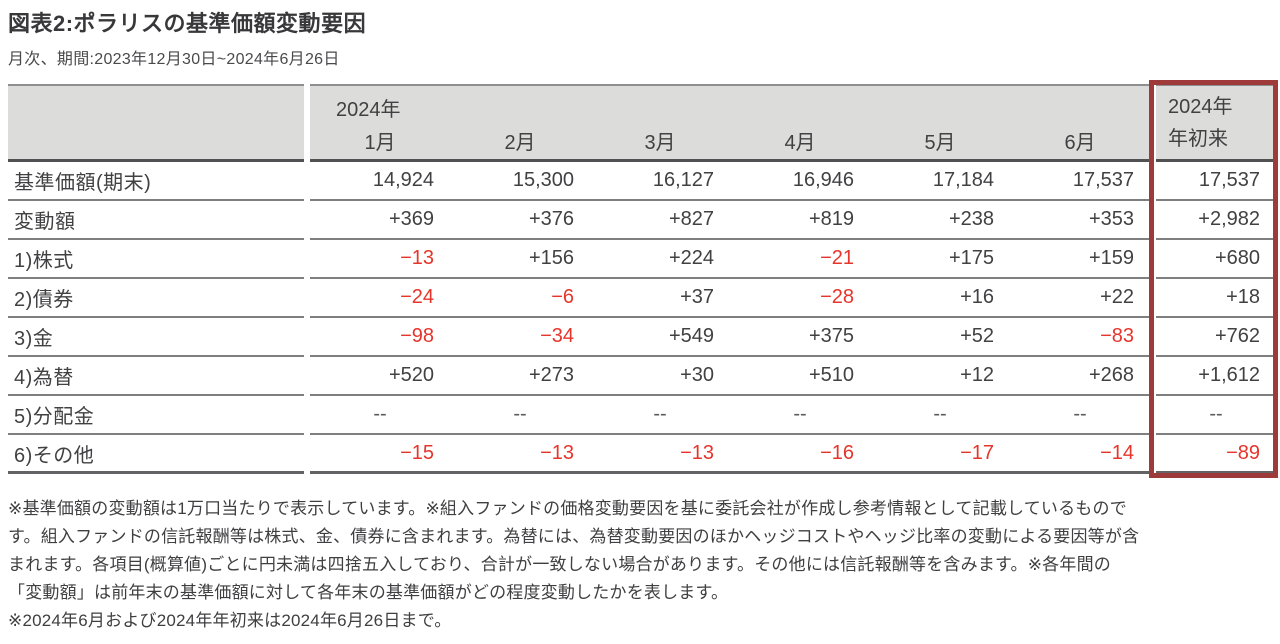 This screenshot has height=644, width=1280. I want to click on cell-value: +375, so click(831, 336).